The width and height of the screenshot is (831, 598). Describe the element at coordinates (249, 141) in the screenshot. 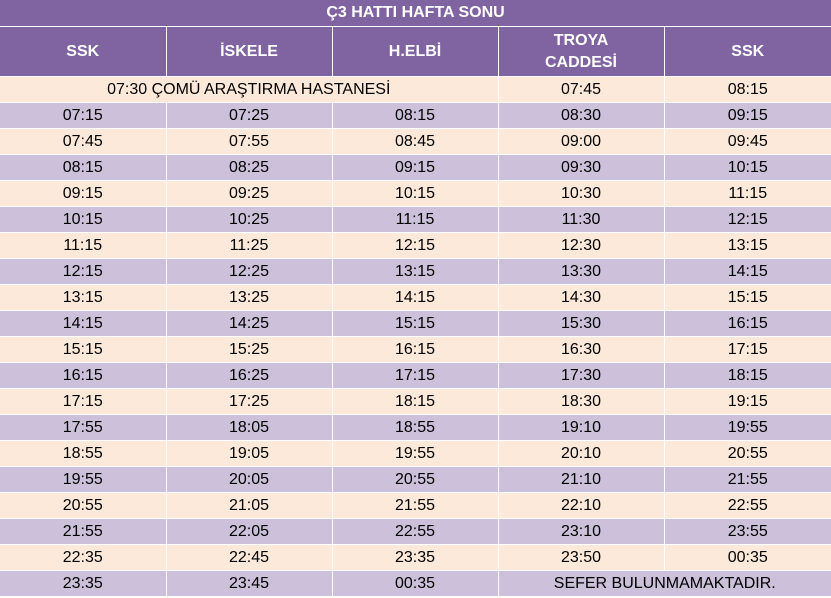

I see `table-cell: 07:55` at that location.